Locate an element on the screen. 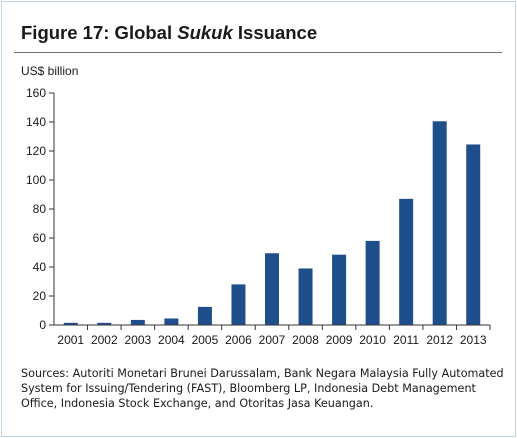  figure-title: Figure 17: Global Sukuk Issuance is located at coordinates (169, 33).